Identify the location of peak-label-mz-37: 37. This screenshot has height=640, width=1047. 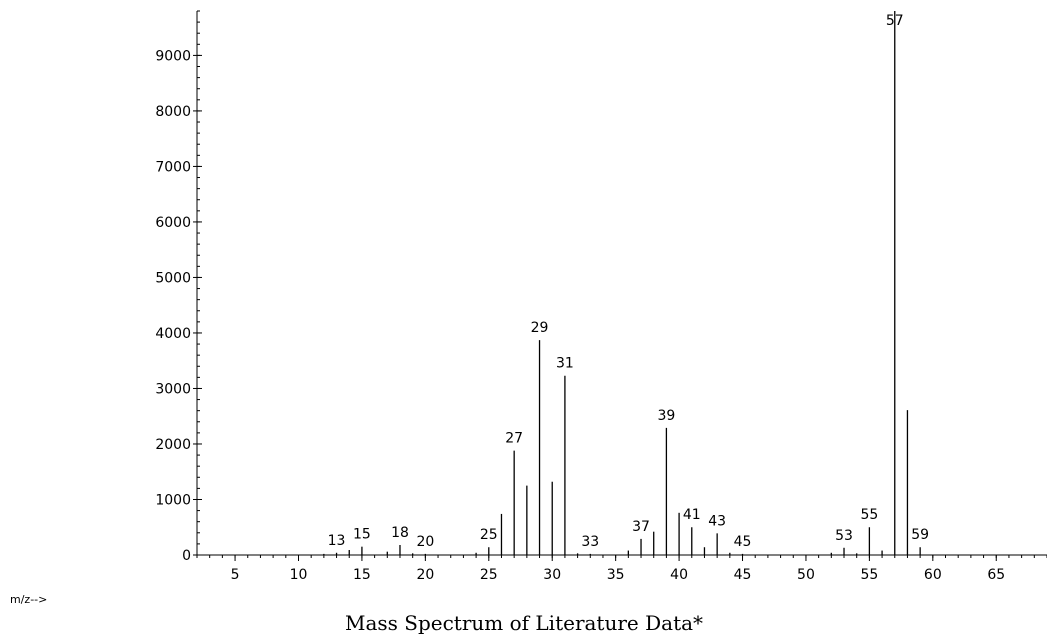
(641, 527).